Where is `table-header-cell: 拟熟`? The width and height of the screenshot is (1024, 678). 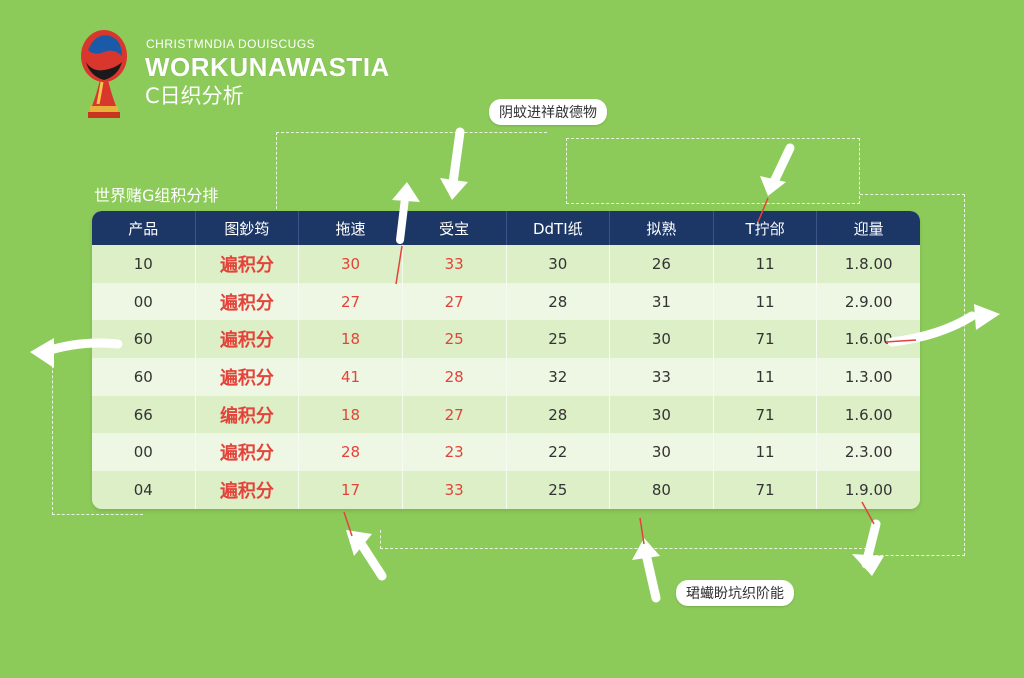
table-header-cell: 拟熟 is located at coordinates (662, 228).